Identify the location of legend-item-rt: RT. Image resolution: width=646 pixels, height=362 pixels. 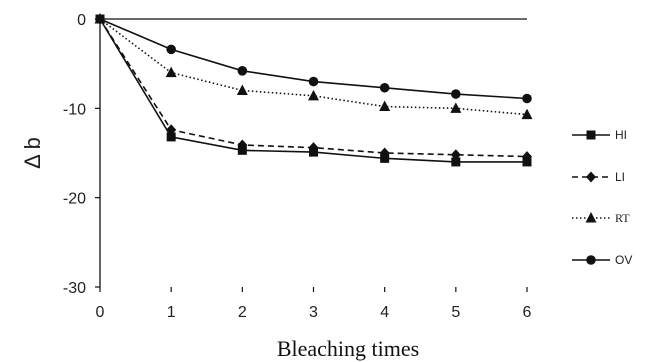
(601, 218).